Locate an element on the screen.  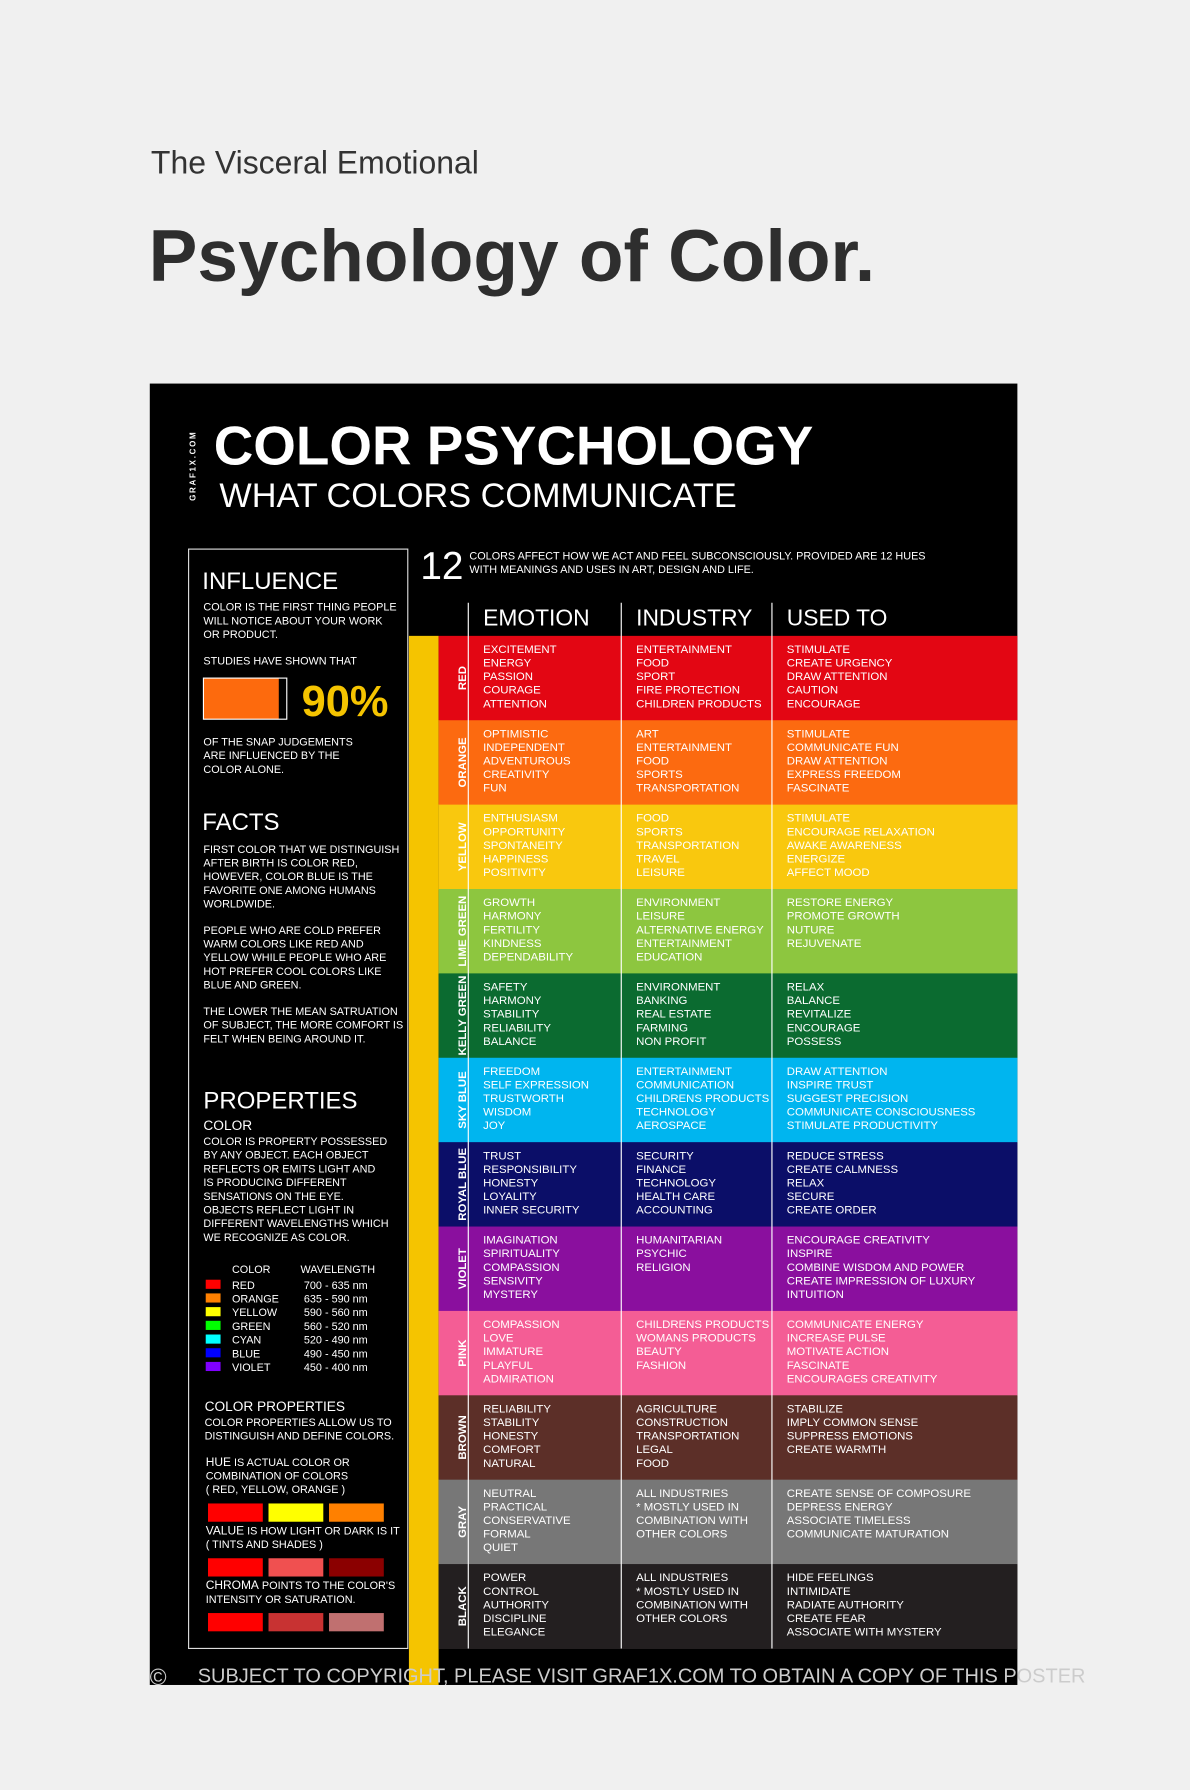
row-item: SPONTANEITY is located at coordinates (523, 846).